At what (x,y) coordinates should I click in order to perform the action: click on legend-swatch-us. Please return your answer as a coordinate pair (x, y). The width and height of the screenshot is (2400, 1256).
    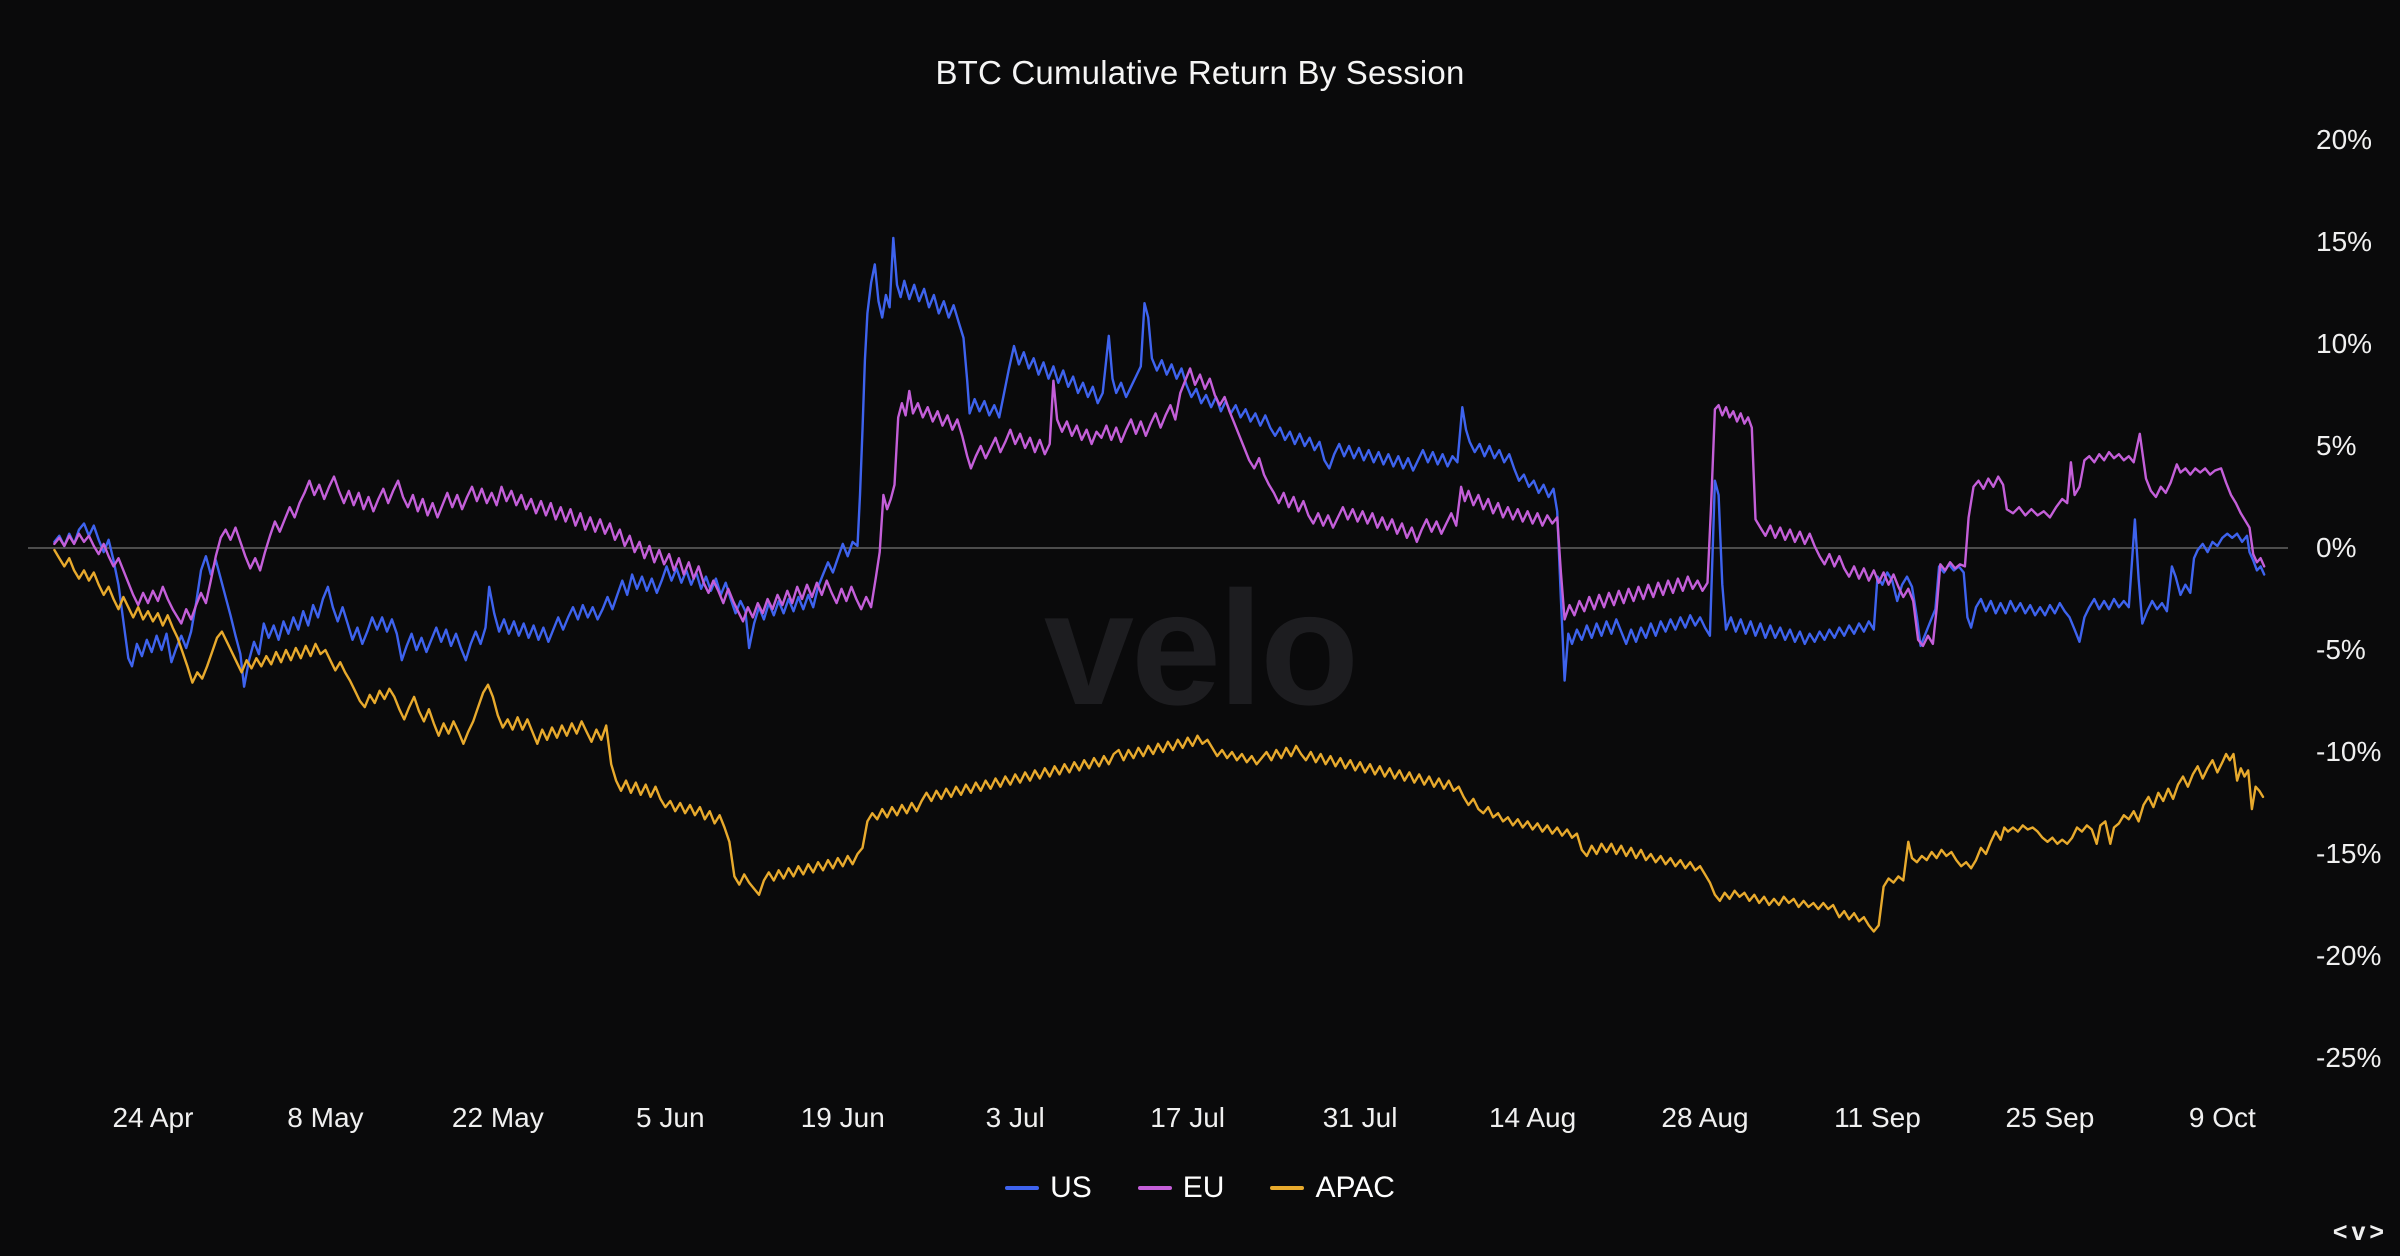
    Looking at the image, I should click on (1022, 1188).